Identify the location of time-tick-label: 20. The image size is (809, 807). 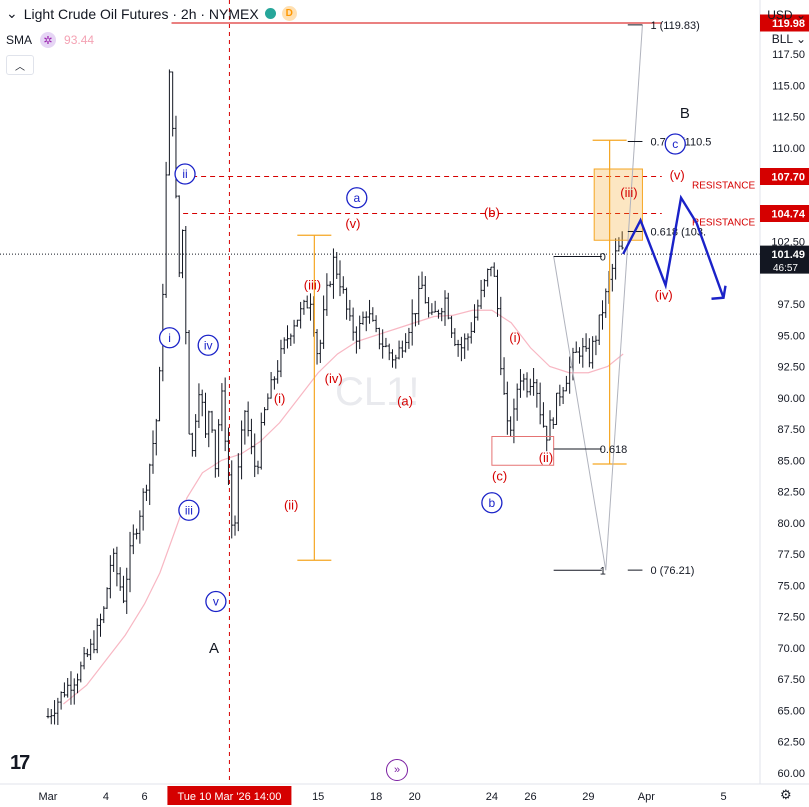
(415, 797).